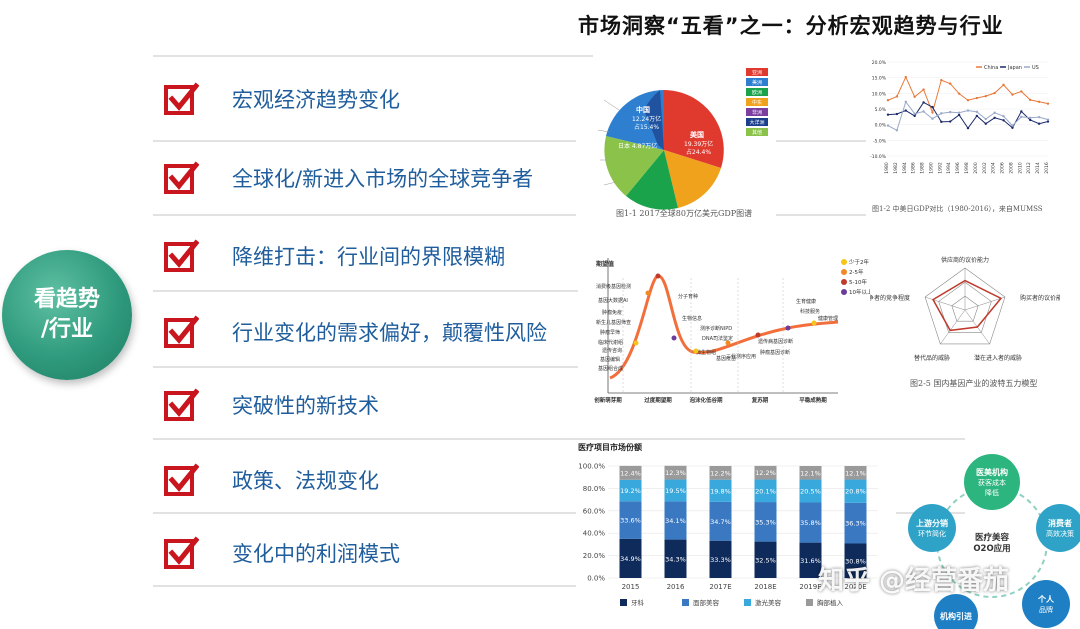  What do you see at coordinates (974, 383) in the screenshot?
I see `radar-caption: 图2-5 国内基因产业的波特五力模型` at bounding box center [974, 383].